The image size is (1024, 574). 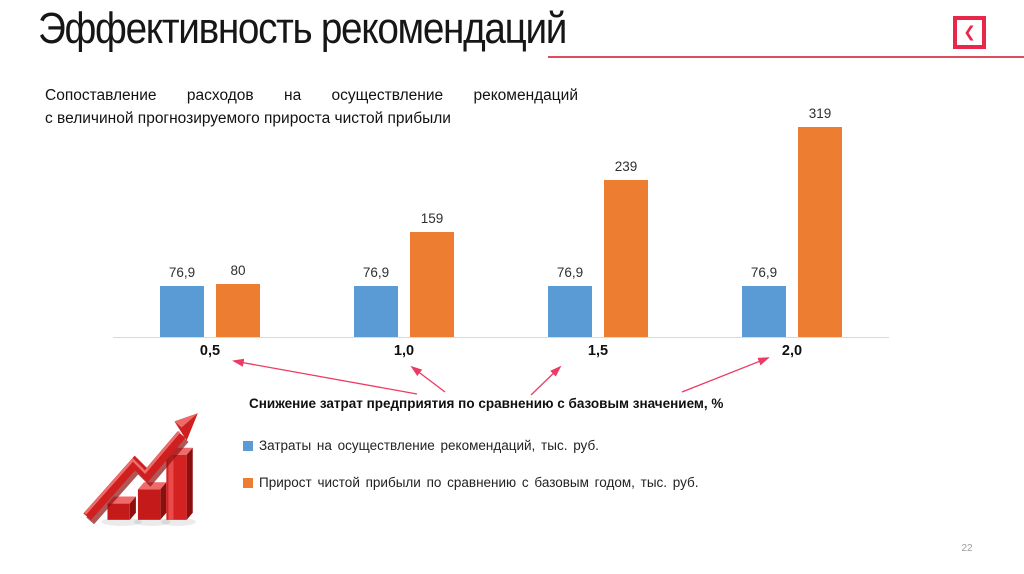 What do you see at coordinates (786, 57) in the screenshot?
I see `title-underline` at bounding box center [786, 57].